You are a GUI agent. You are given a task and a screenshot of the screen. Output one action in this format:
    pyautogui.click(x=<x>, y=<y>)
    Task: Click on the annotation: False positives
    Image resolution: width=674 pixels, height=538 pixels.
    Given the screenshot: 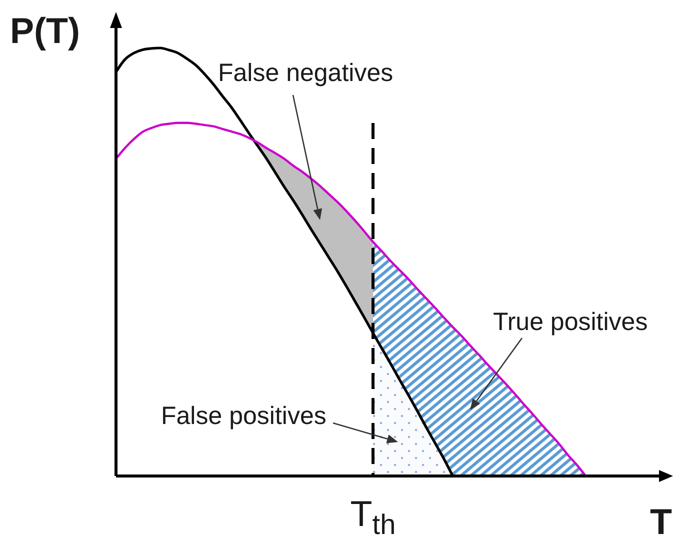 What is the action you would take?
    pyautogui.click(x=243, y=416)
    